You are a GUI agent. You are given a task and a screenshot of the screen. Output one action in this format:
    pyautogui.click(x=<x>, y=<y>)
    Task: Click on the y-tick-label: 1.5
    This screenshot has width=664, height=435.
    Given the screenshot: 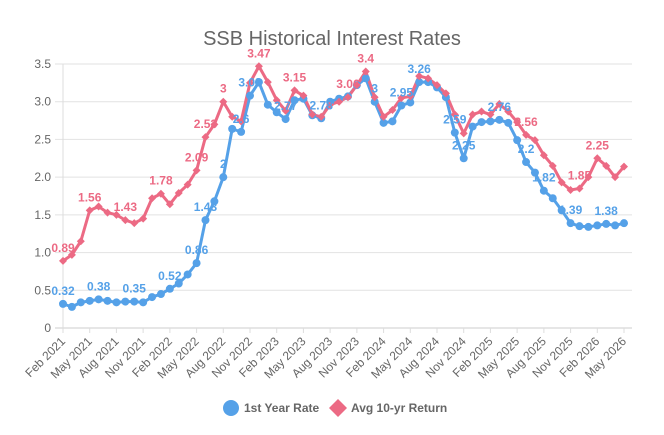 What is the action you would take?
    pyautogui.click(x=42, y=215)
    